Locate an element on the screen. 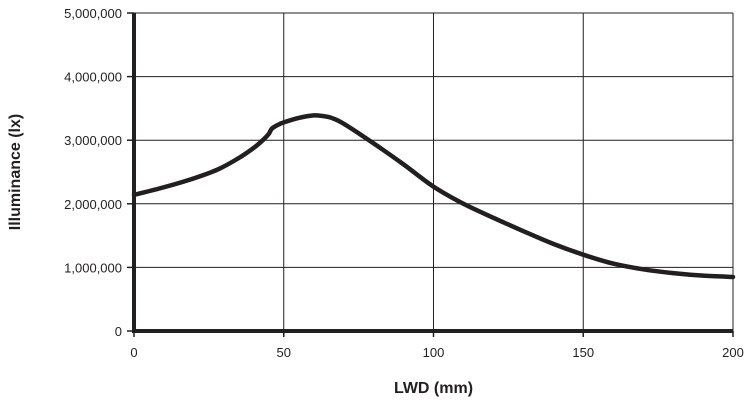  y-tick-label: 1,000,000 is located at coordinates (93, 267).